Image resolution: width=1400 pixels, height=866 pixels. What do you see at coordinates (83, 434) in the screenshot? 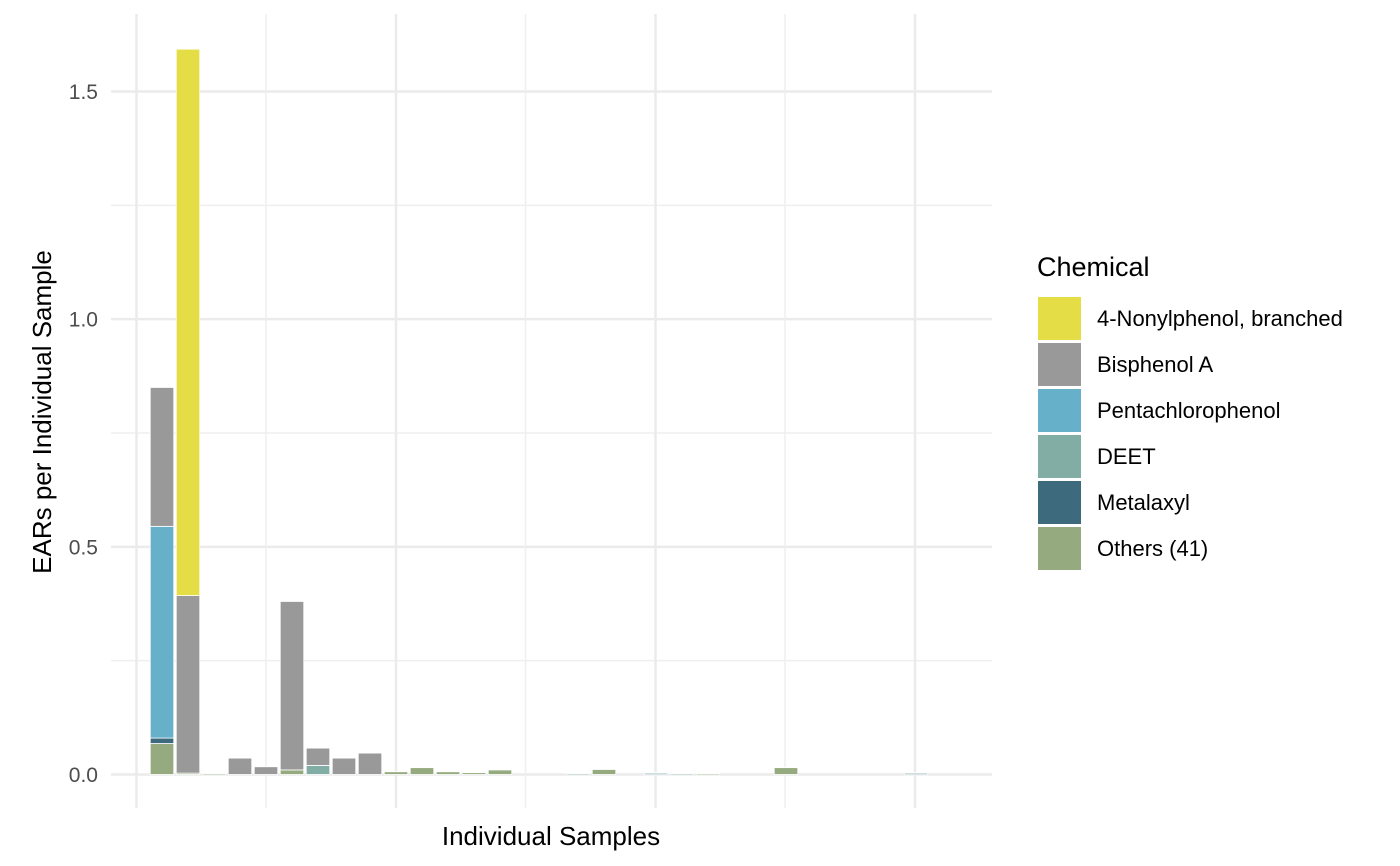
I see `y-axis-tick-labels: 0.0 0.5 1.0 1.5` at bounding box center [83, 434].